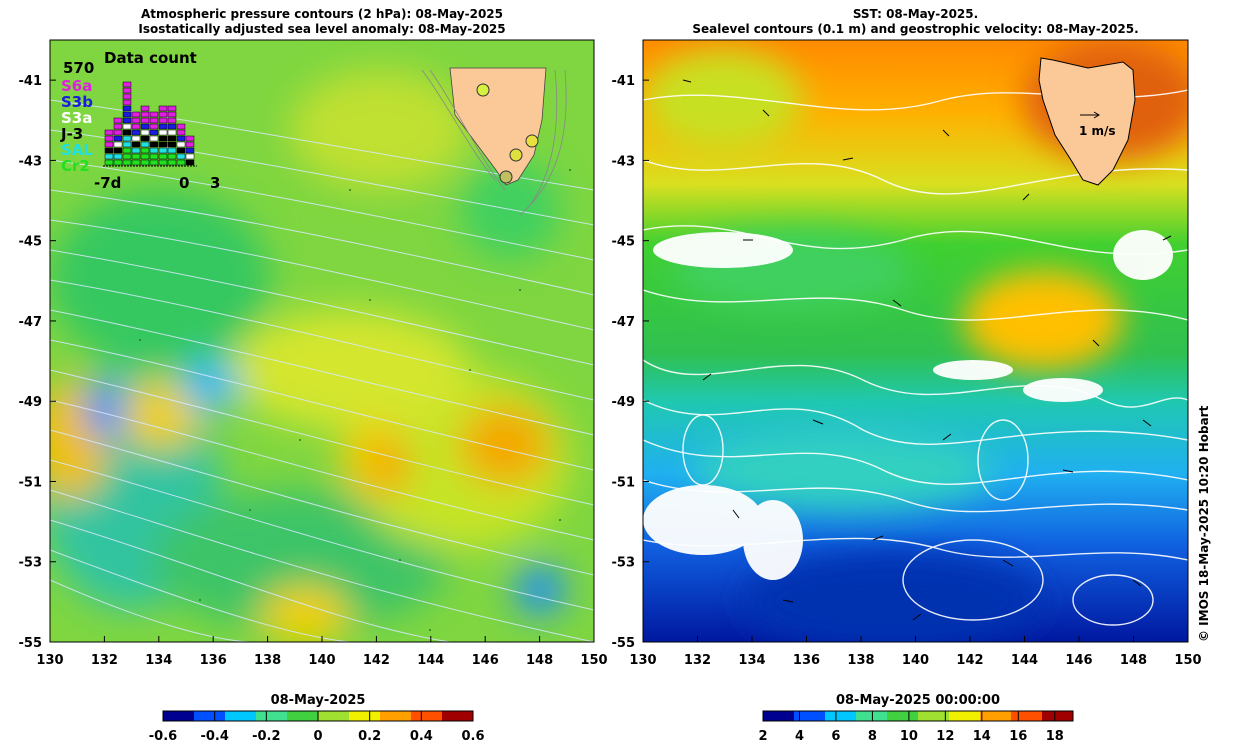  I want to click on sla-colorbar-tick-label: -0.4, so click(214, 736).